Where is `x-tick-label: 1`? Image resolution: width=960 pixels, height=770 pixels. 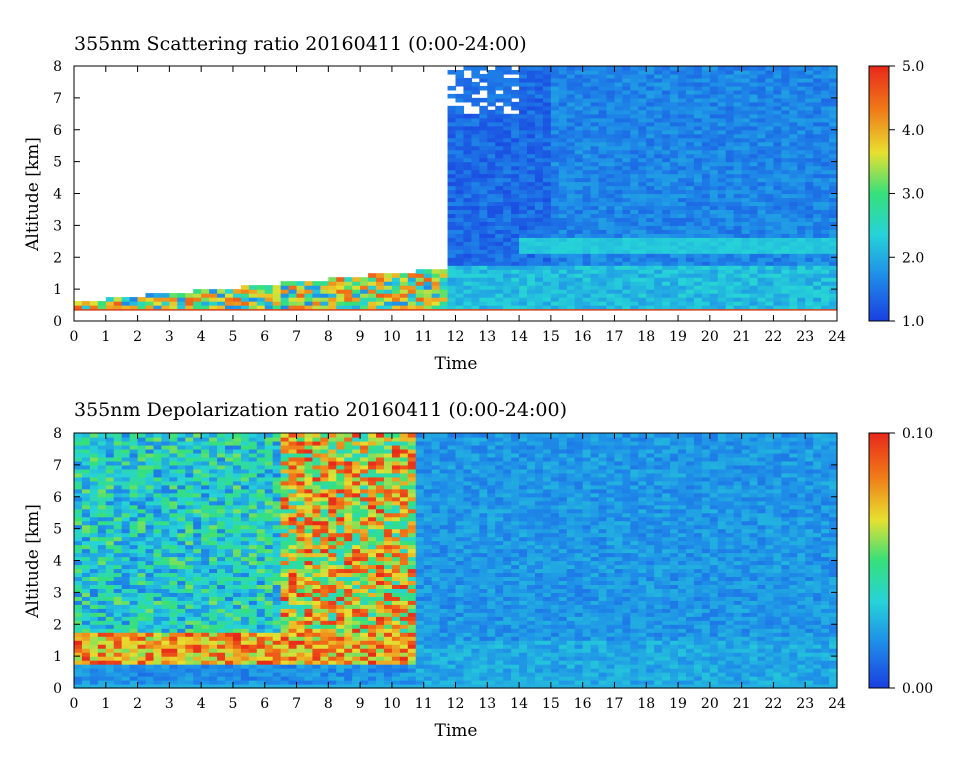
x-tick-label: 1 is located at coordinates (105, 337).